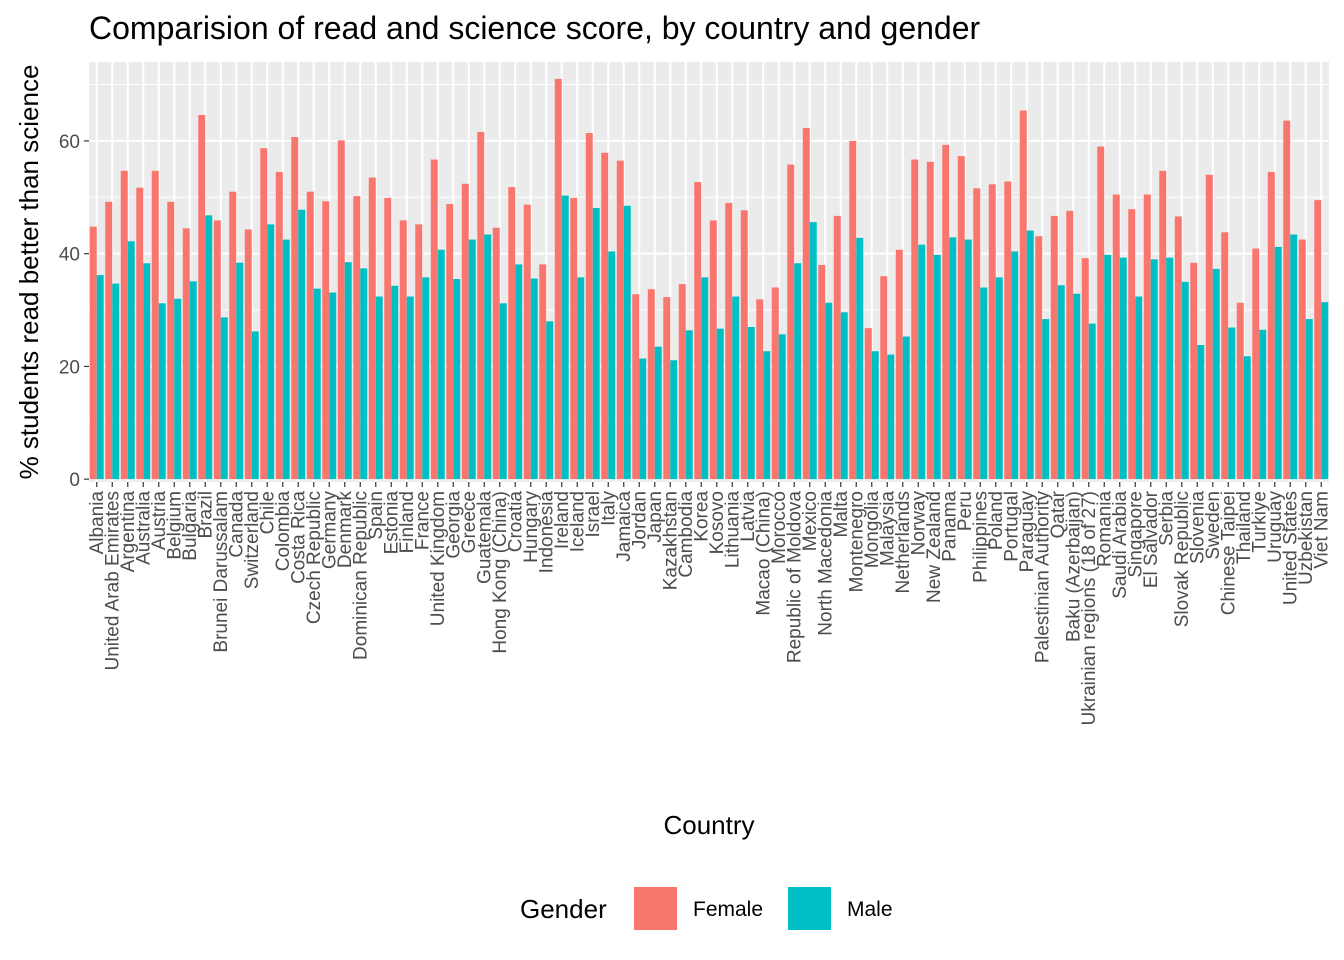 The height and width of the screenshot is (960, 1344). What do you see at coordinates (1151, 539) in the screenshot?
I see `x-tick-label: El Salvador` at bounding box center [1151, 539].